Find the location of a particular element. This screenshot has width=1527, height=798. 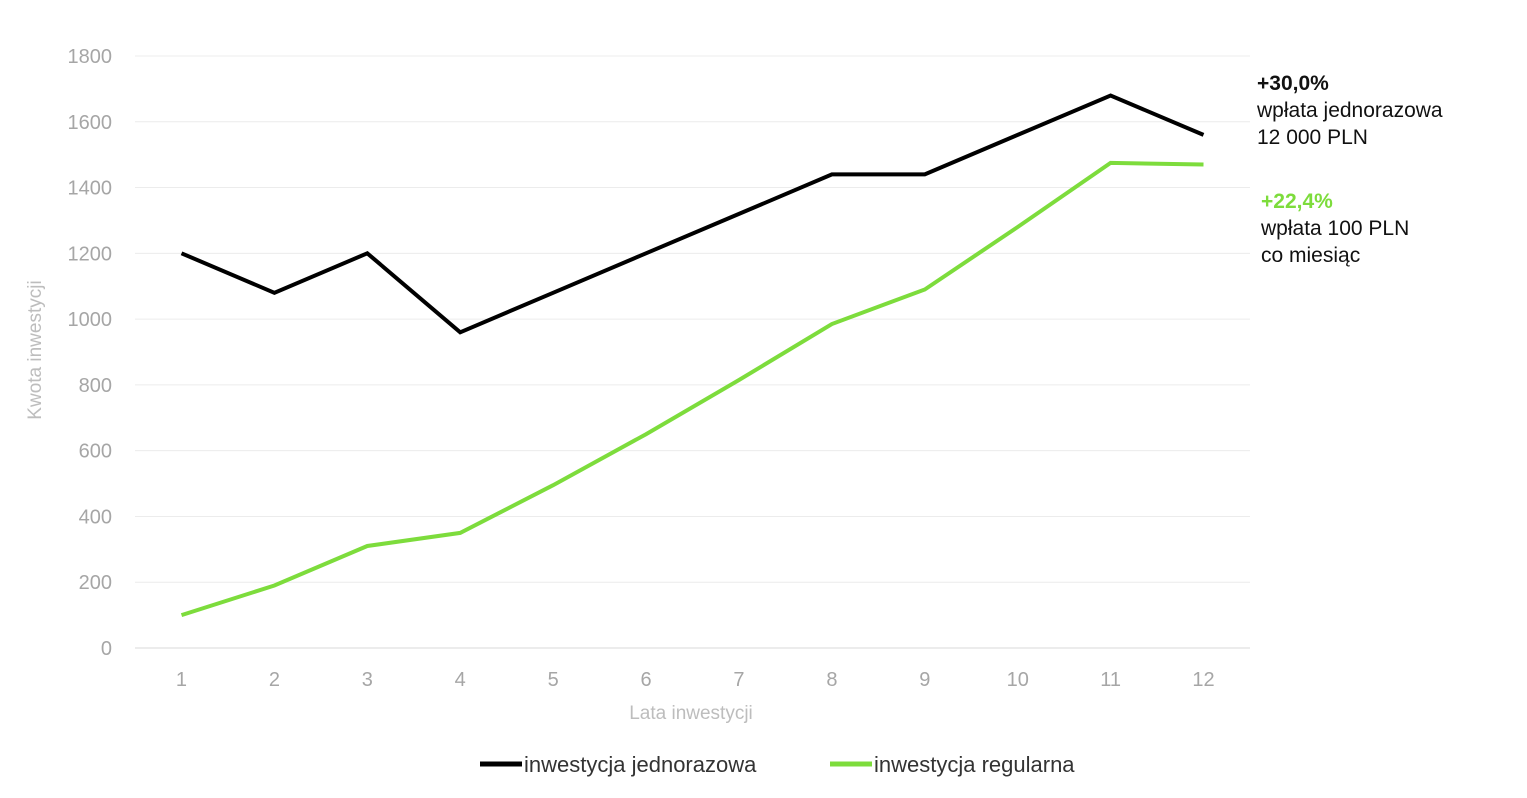

annotation-regularna-line1: wpłata 100 PLN is located at coordinates (1335, 228).